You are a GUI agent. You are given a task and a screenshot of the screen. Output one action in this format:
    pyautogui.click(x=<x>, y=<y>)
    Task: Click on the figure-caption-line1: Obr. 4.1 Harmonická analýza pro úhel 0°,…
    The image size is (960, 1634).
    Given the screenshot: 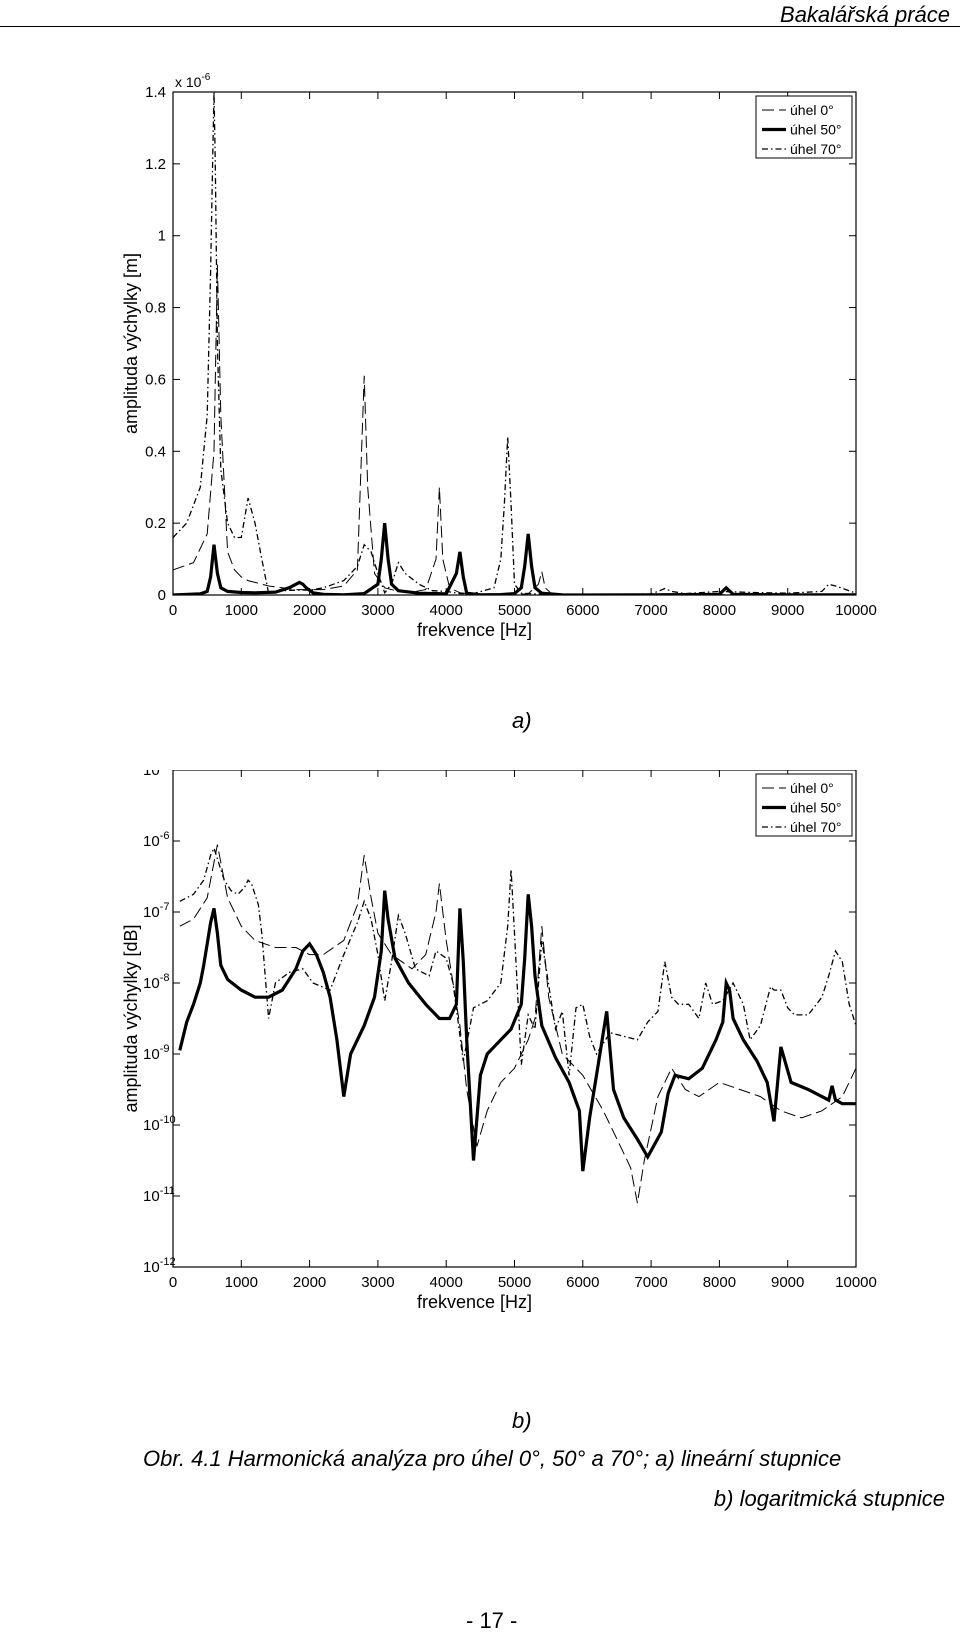 What is the action you would take?
    pyautogui.click(x=492, y=1458)
    